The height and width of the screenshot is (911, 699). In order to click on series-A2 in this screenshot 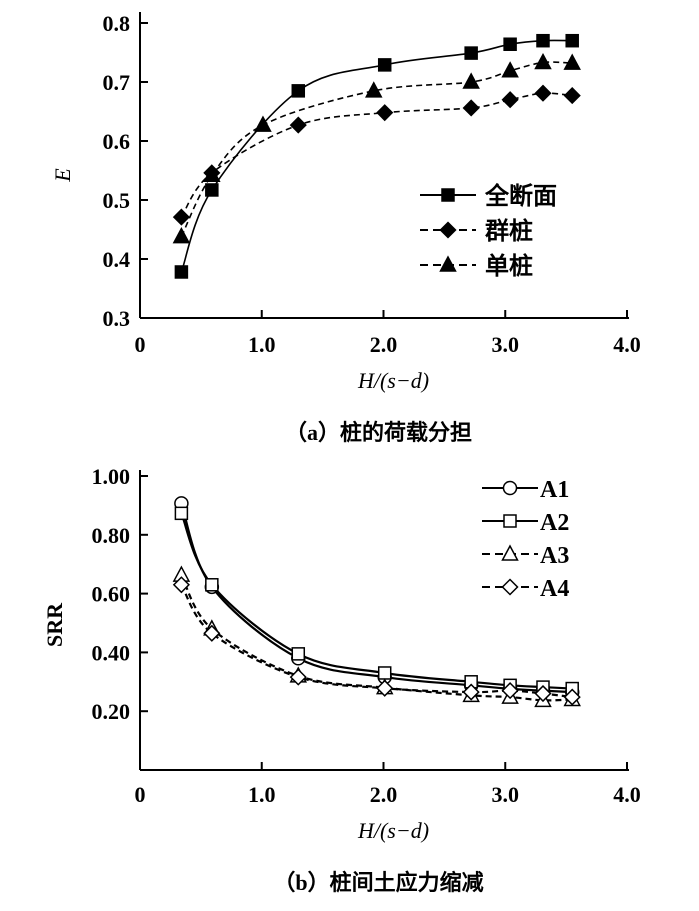, I will do `click(376, 601)`.